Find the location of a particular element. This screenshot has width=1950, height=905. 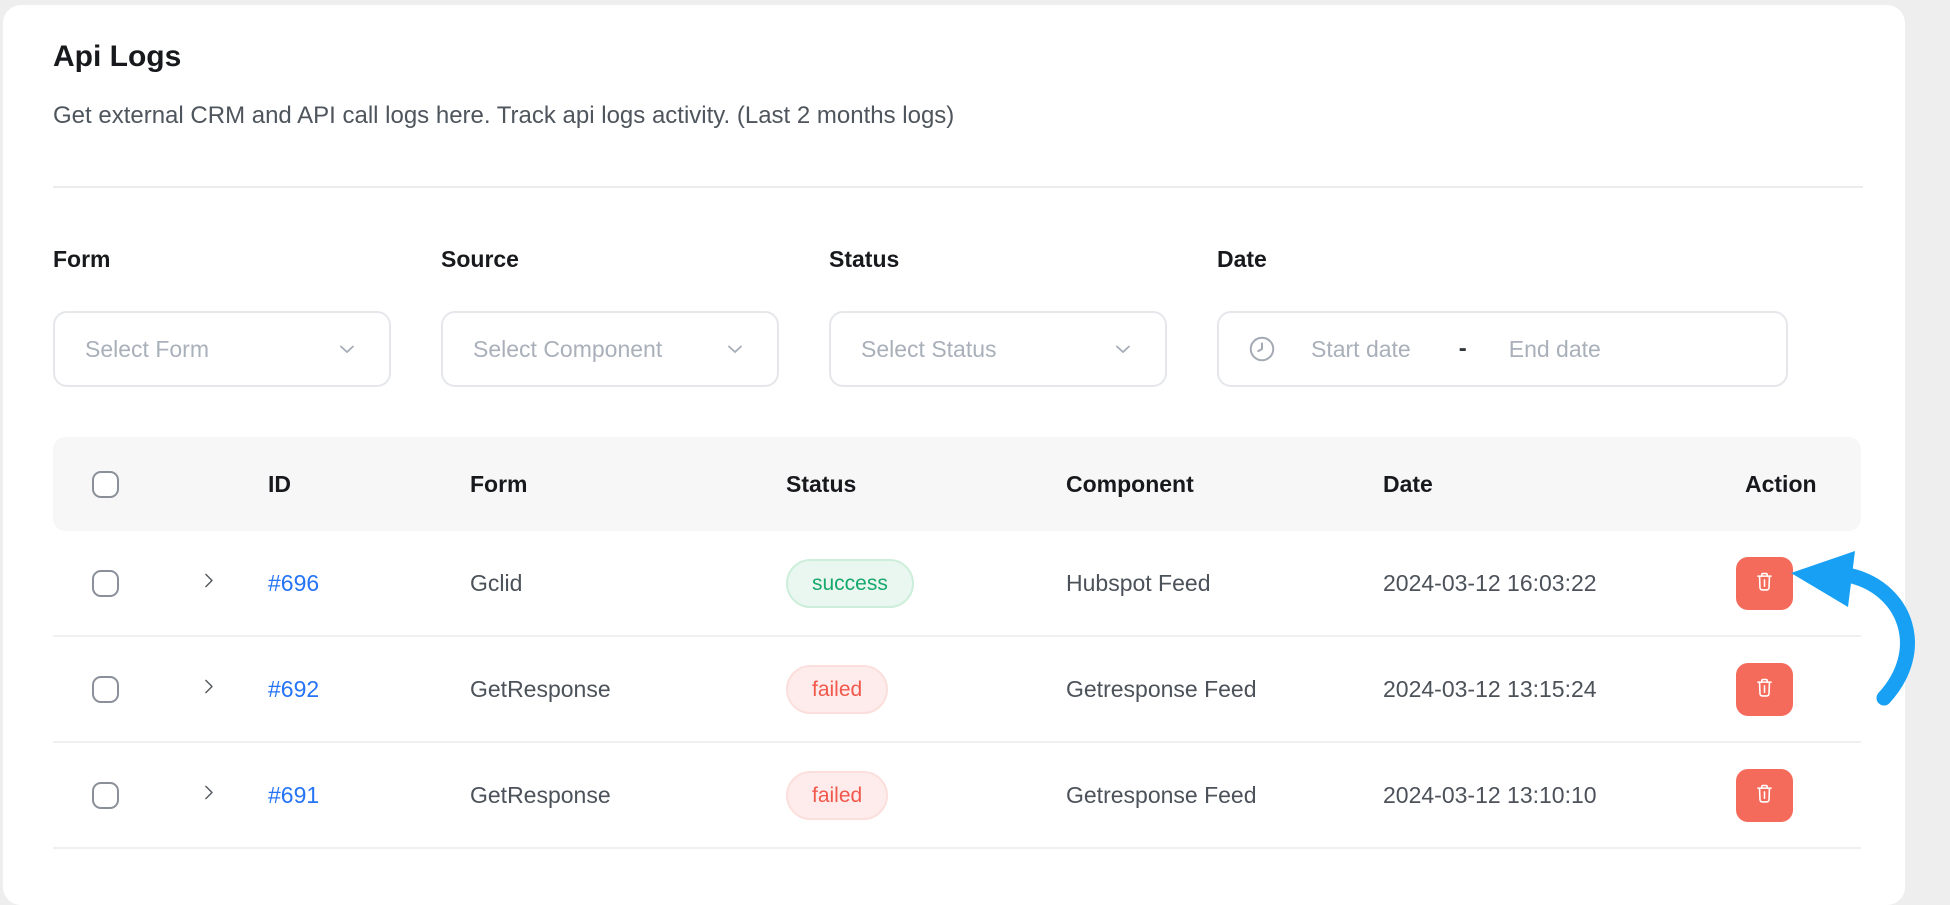

date-cell: 2024-03-12 13:15:24 is located at coordinates (1490, 688).